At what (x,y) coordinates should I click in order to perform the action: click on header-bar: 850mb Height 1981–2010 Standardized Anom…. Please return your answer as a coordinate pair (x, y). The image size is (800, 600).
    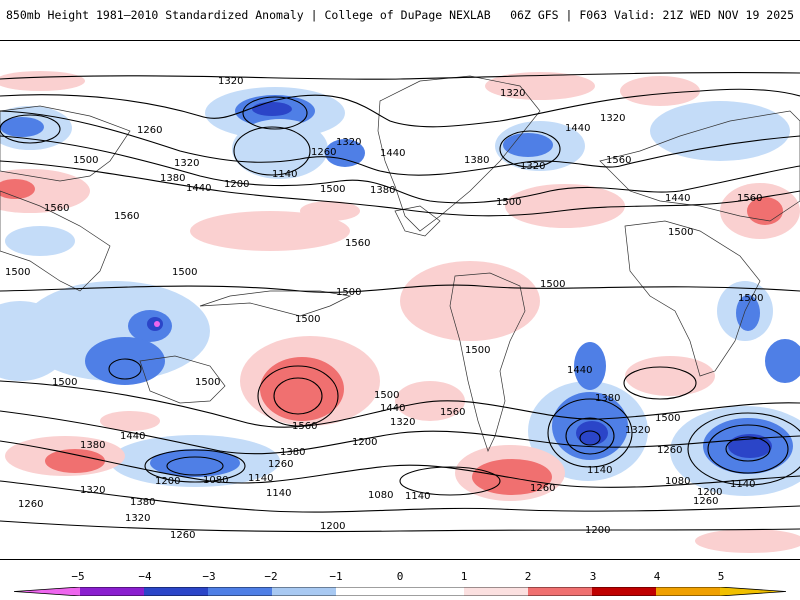
    Looking at the image, I should click on (400, 20).